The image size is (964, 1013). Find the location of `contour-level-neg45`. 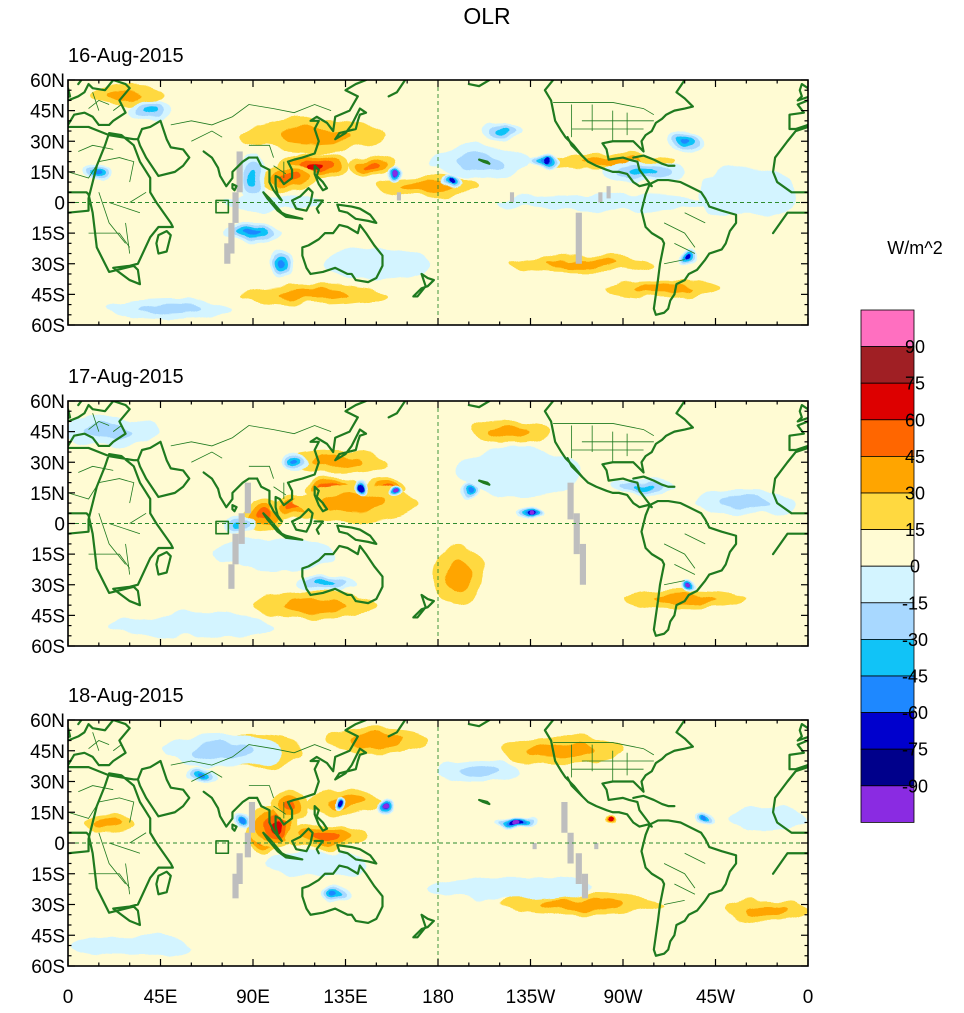

contour-level-neg45 is located at coordinates (499, 131).